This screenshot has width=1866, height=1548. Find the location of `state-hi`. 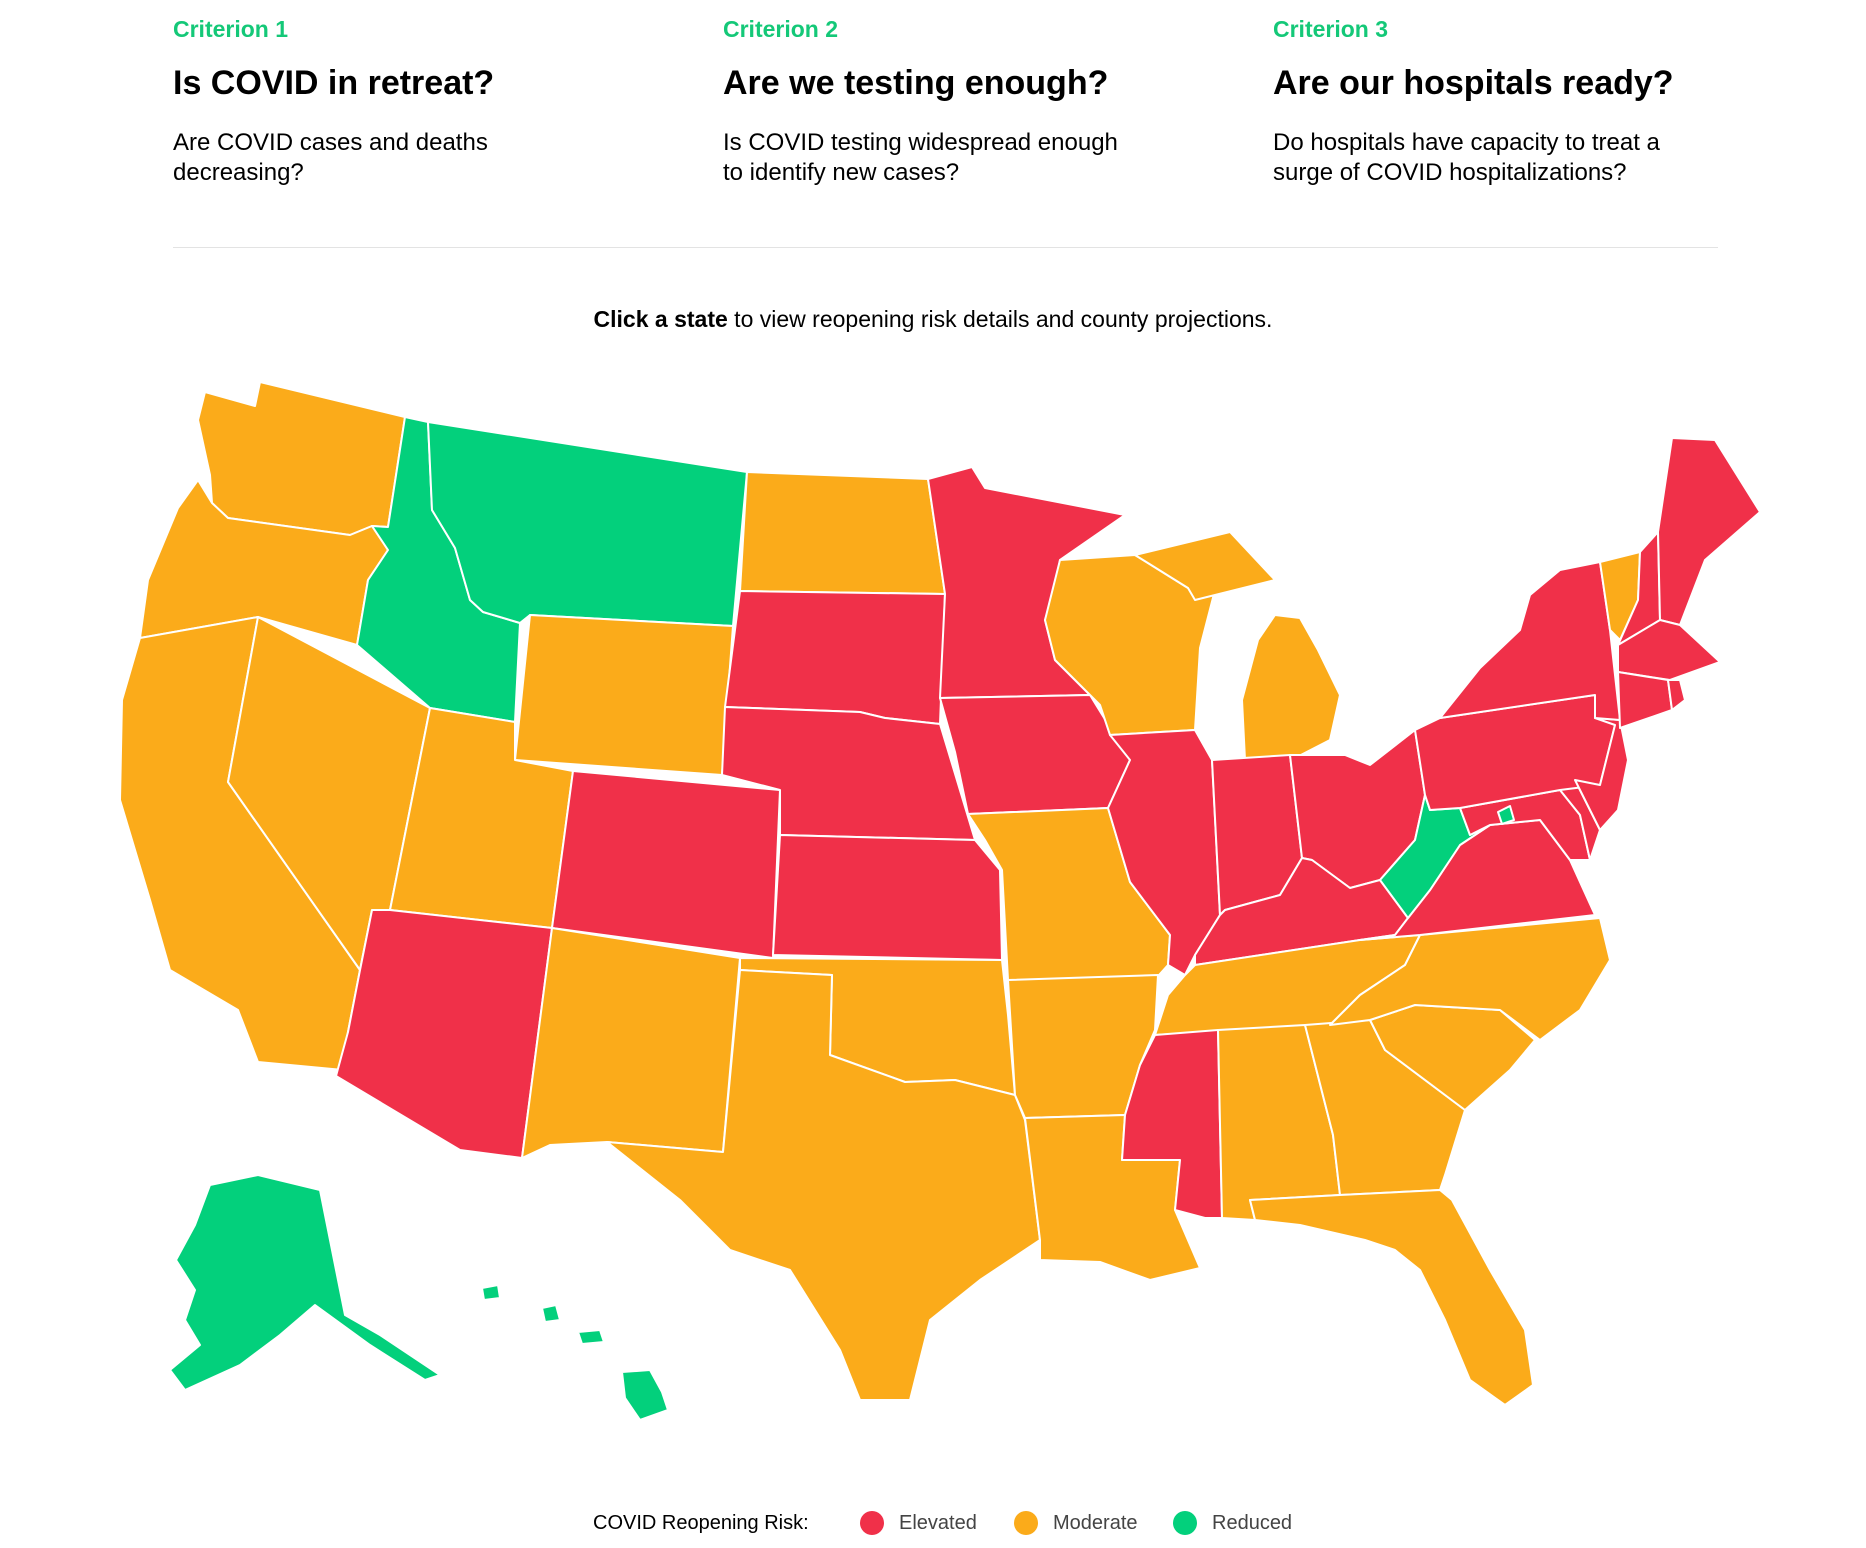

state-hi is located at coordinates (575, 1352).